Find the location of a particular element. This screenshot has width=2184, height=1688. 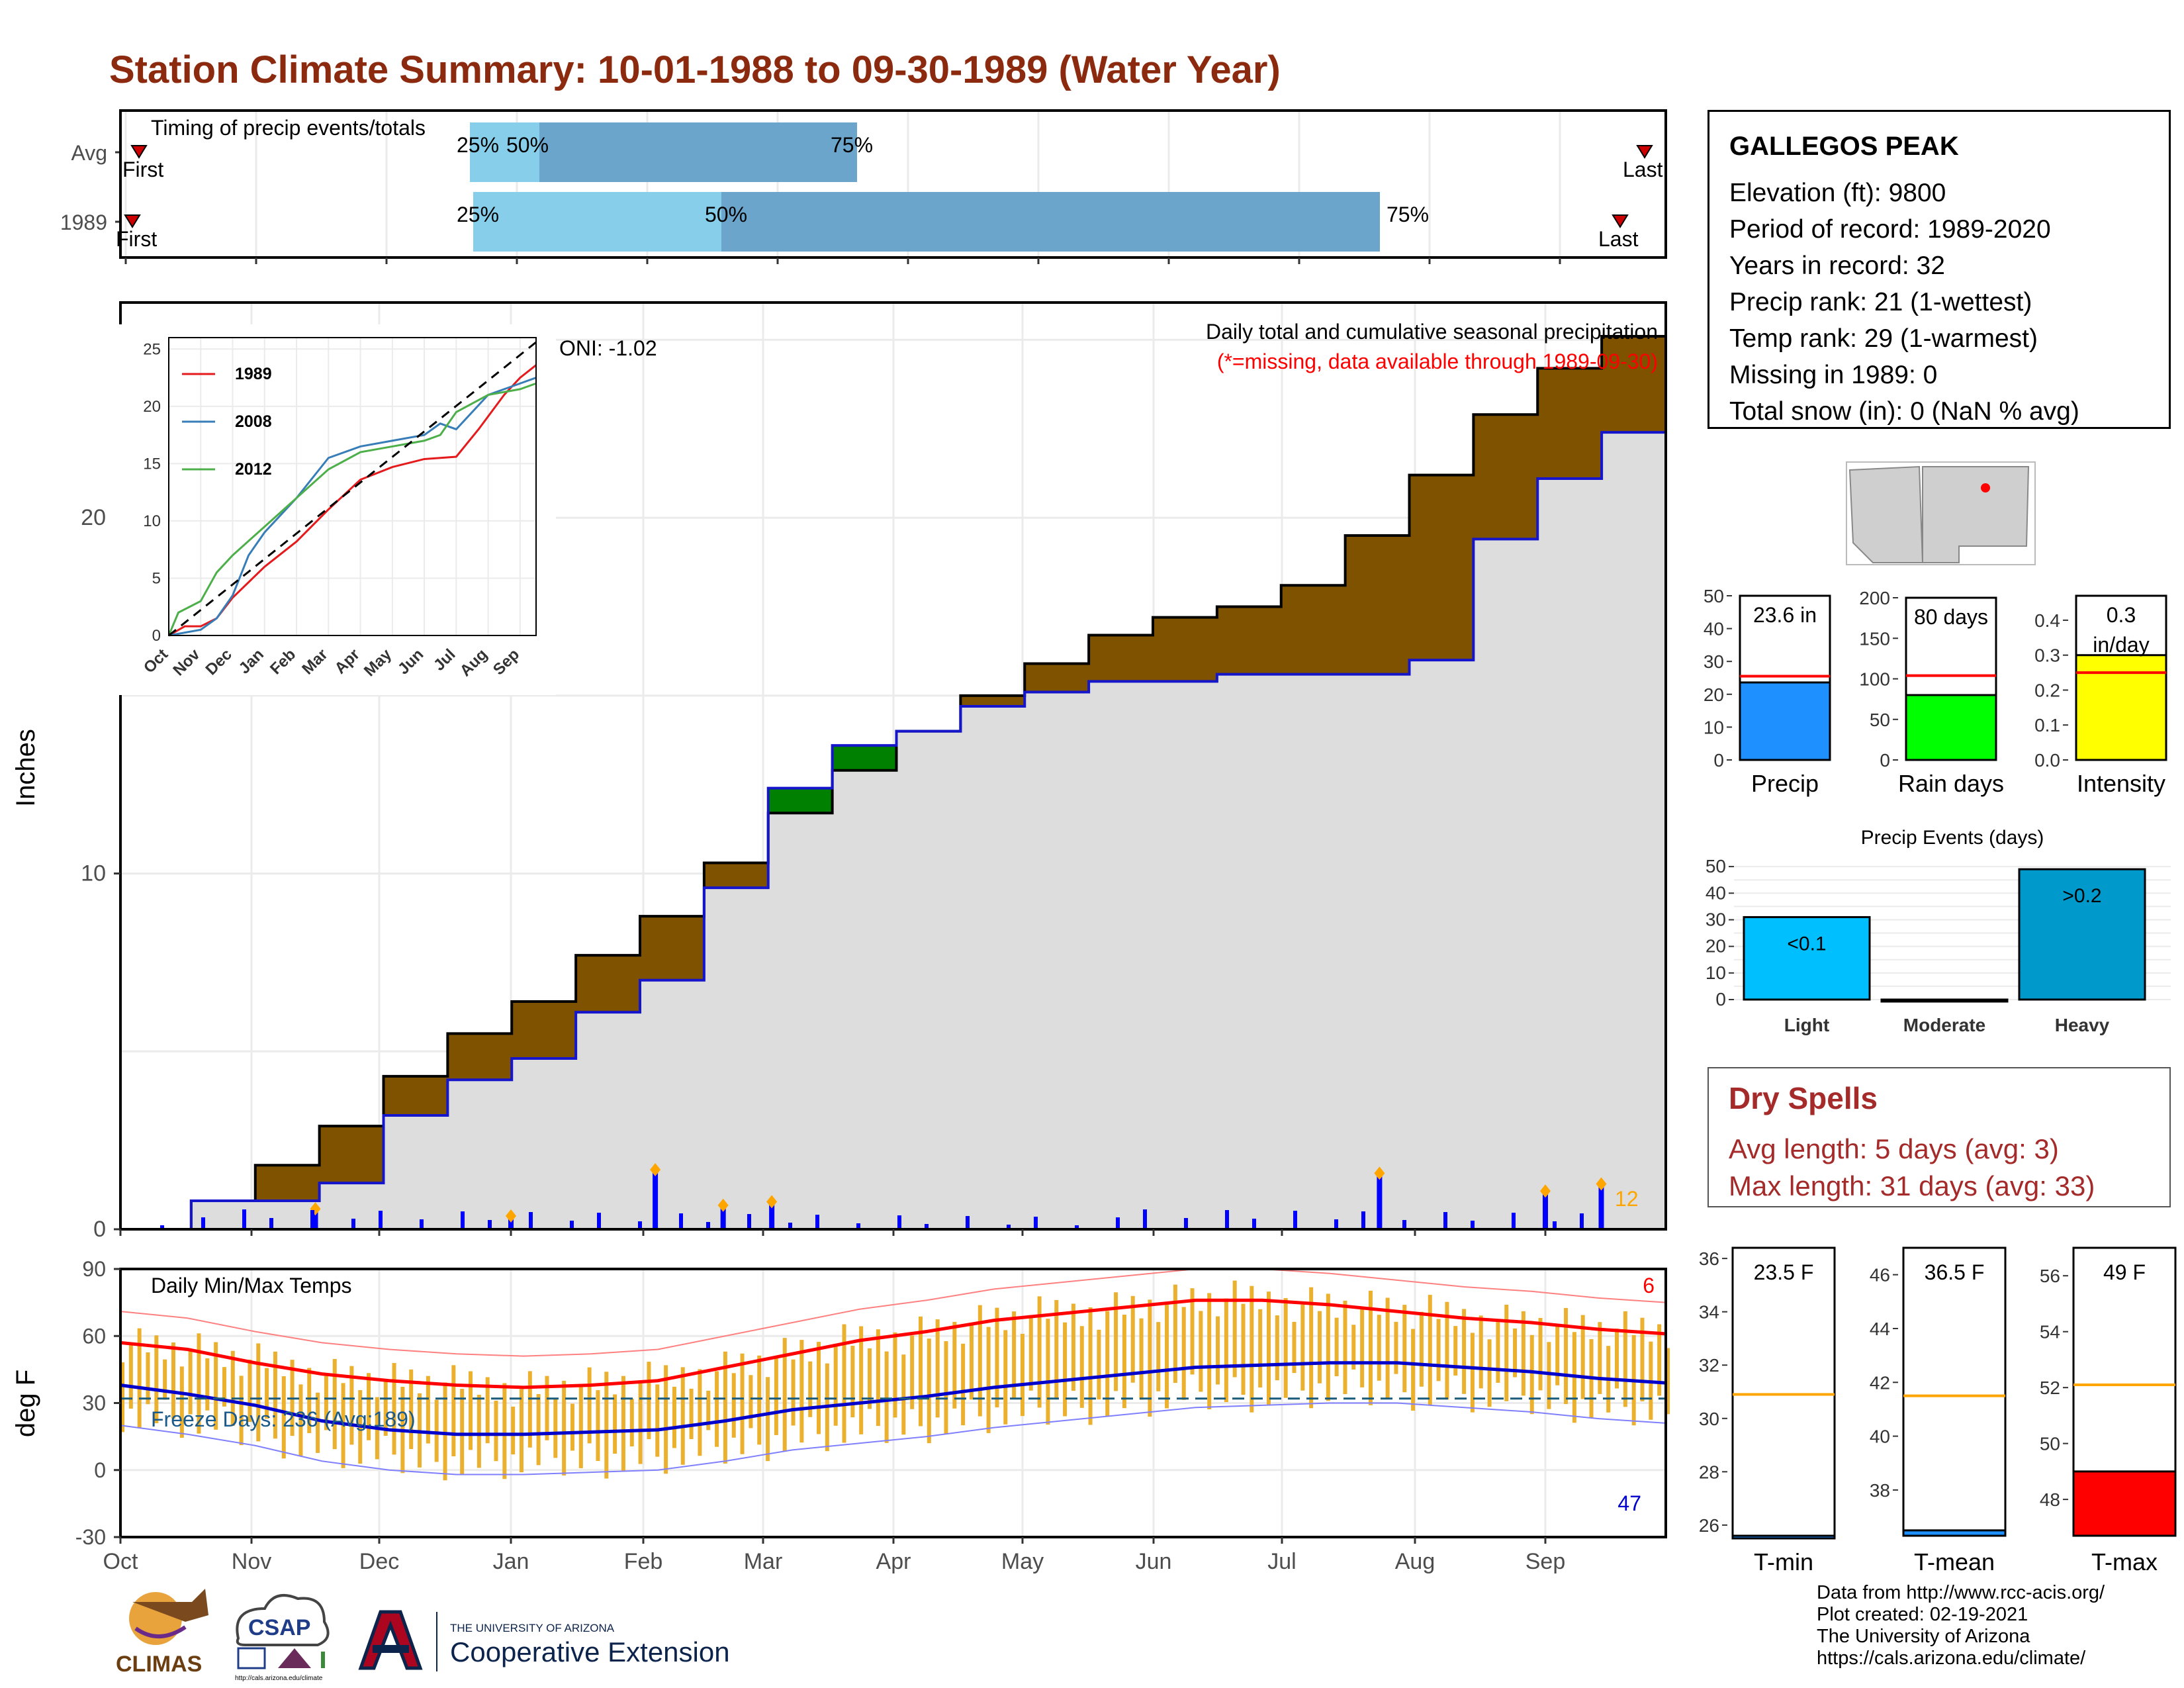

summary-value-label: 23.6 in is located at coordinates (1785, 615).